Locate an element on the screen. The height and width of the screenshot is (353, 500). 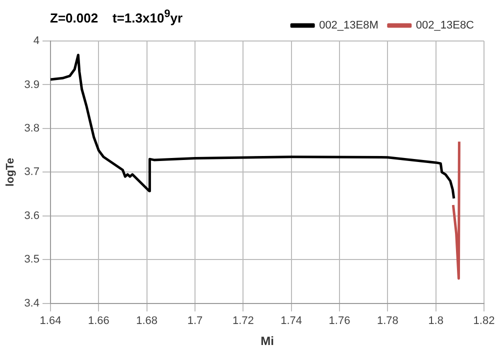
x-tick-label: 1.8 is located at coordinates (436, 321).